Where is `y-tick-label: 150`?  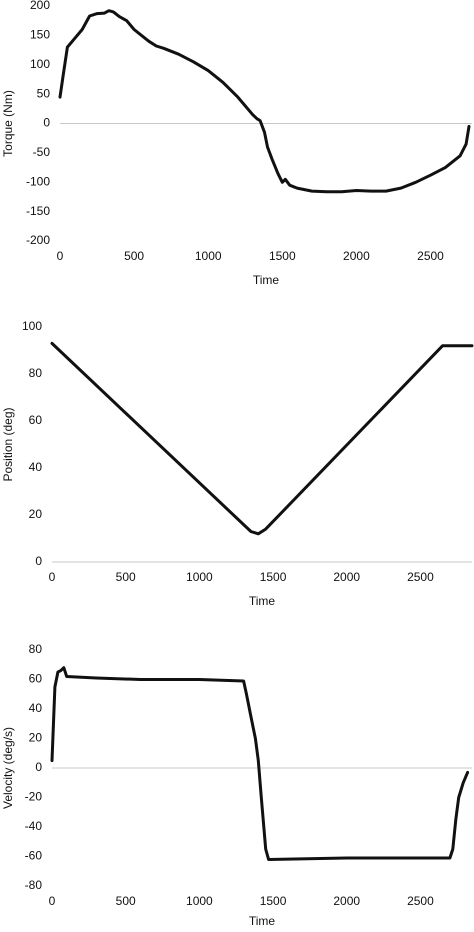 y-tick-label: 150 is located at coordinates (40, 35).